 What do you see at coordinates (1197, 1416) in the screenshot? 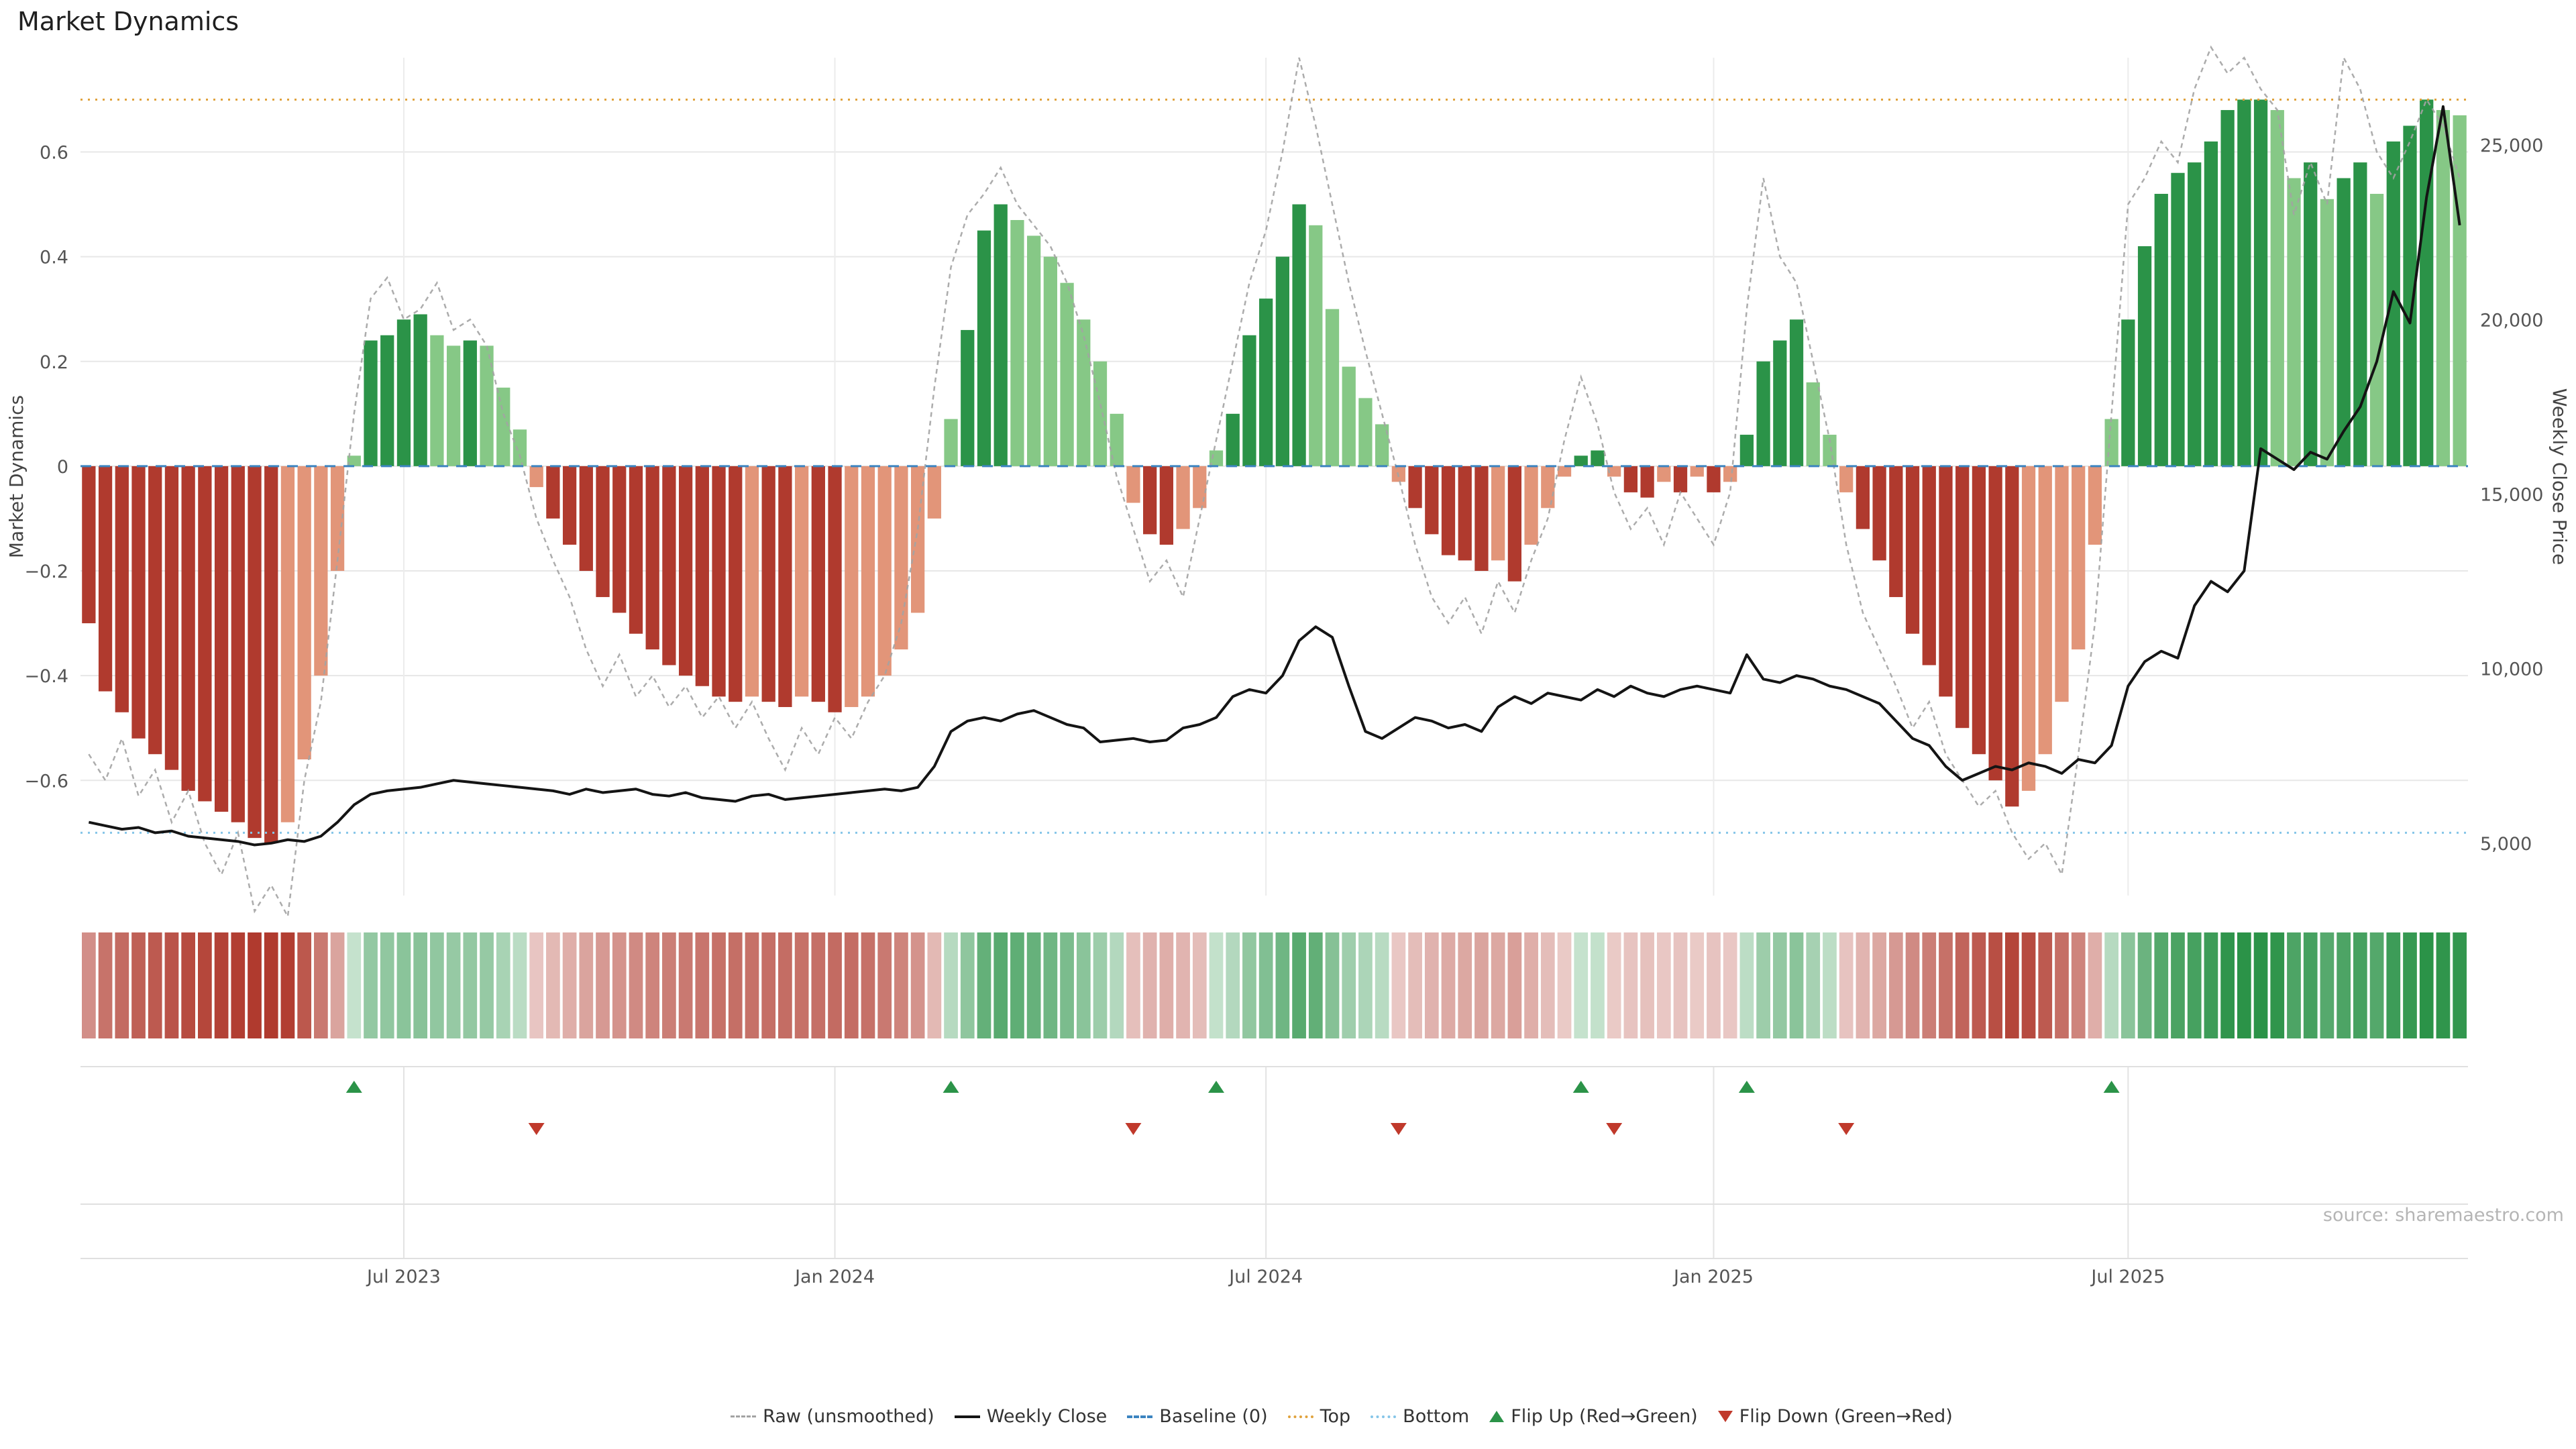
I see `legend-item-baseline: Baseline (0)` at bounding box center [1197, 1416].